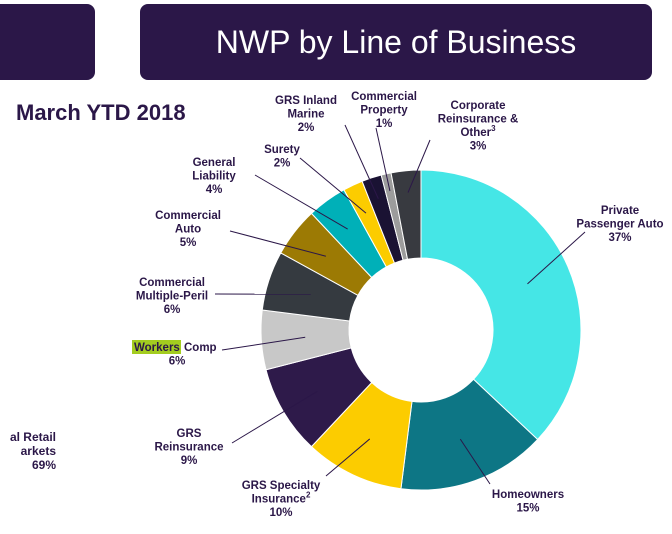  I want to click on label-private-passenger-auto-line-1: Passenger Auto, so click(619, 225).